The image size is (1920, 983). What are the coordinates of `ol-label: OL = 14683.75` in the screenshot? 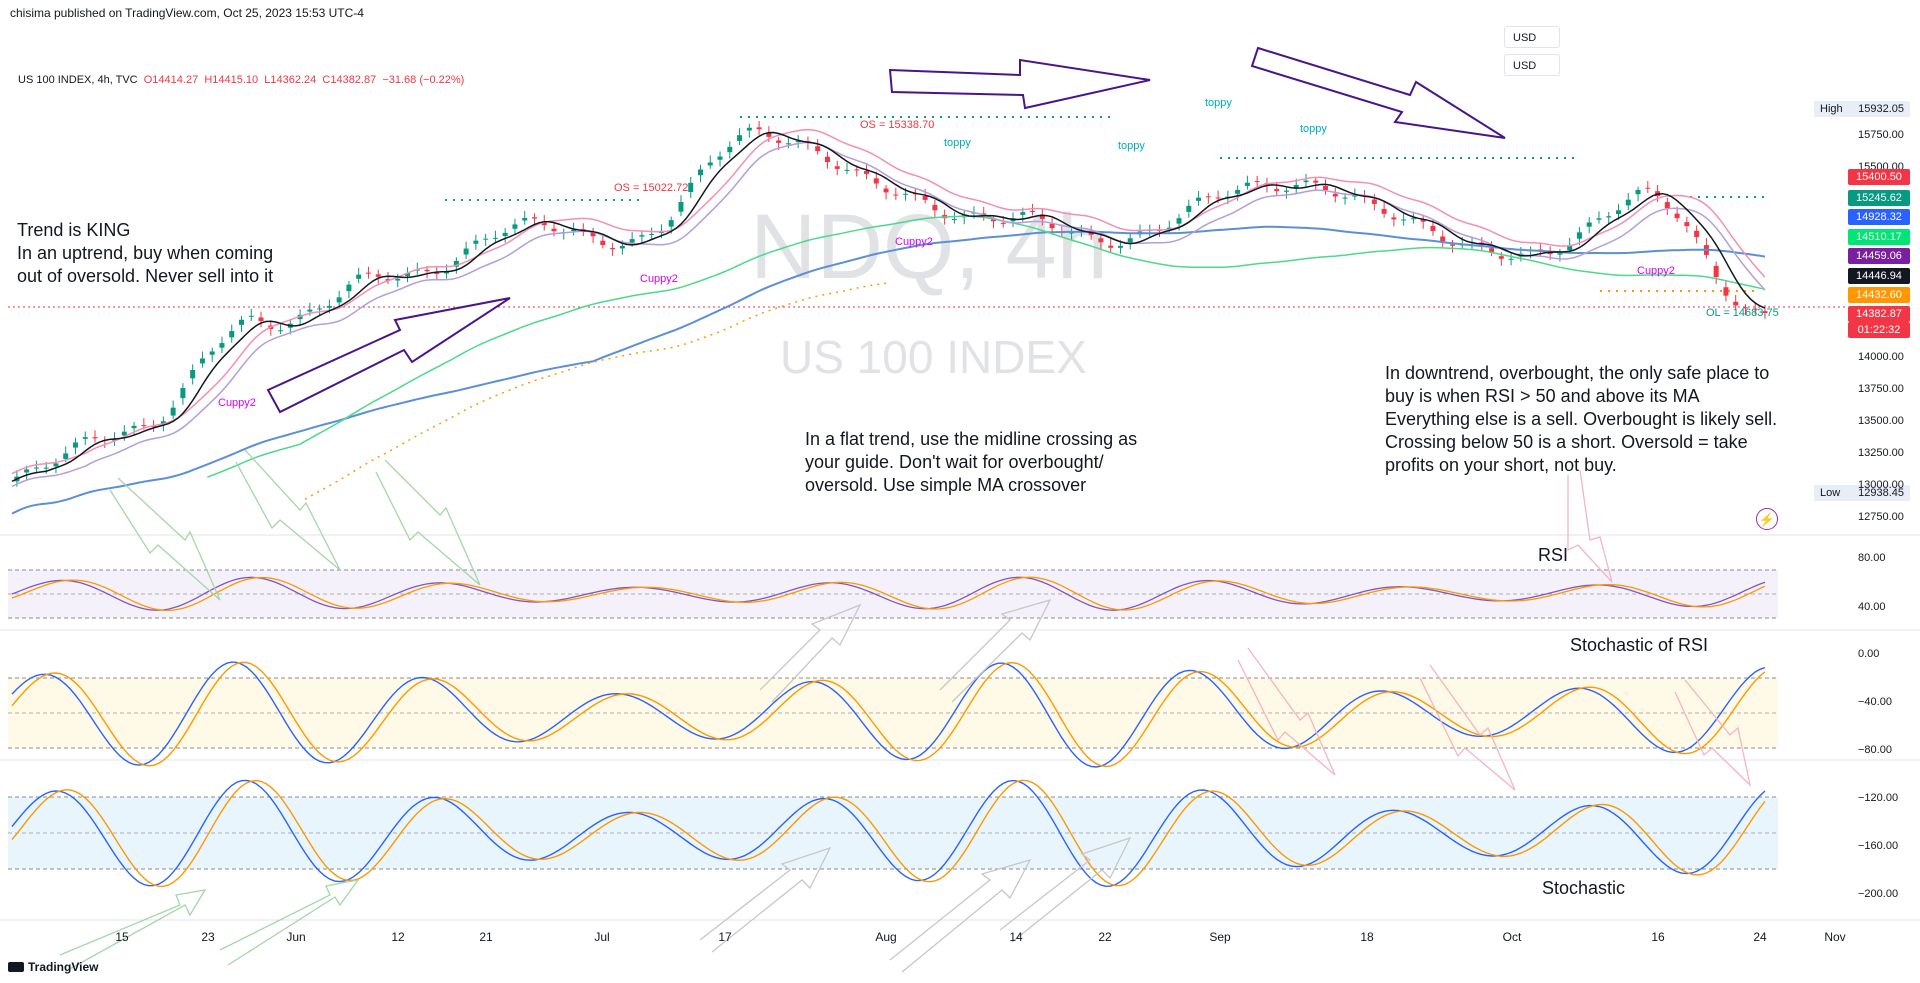 It's located at (1742, 313).